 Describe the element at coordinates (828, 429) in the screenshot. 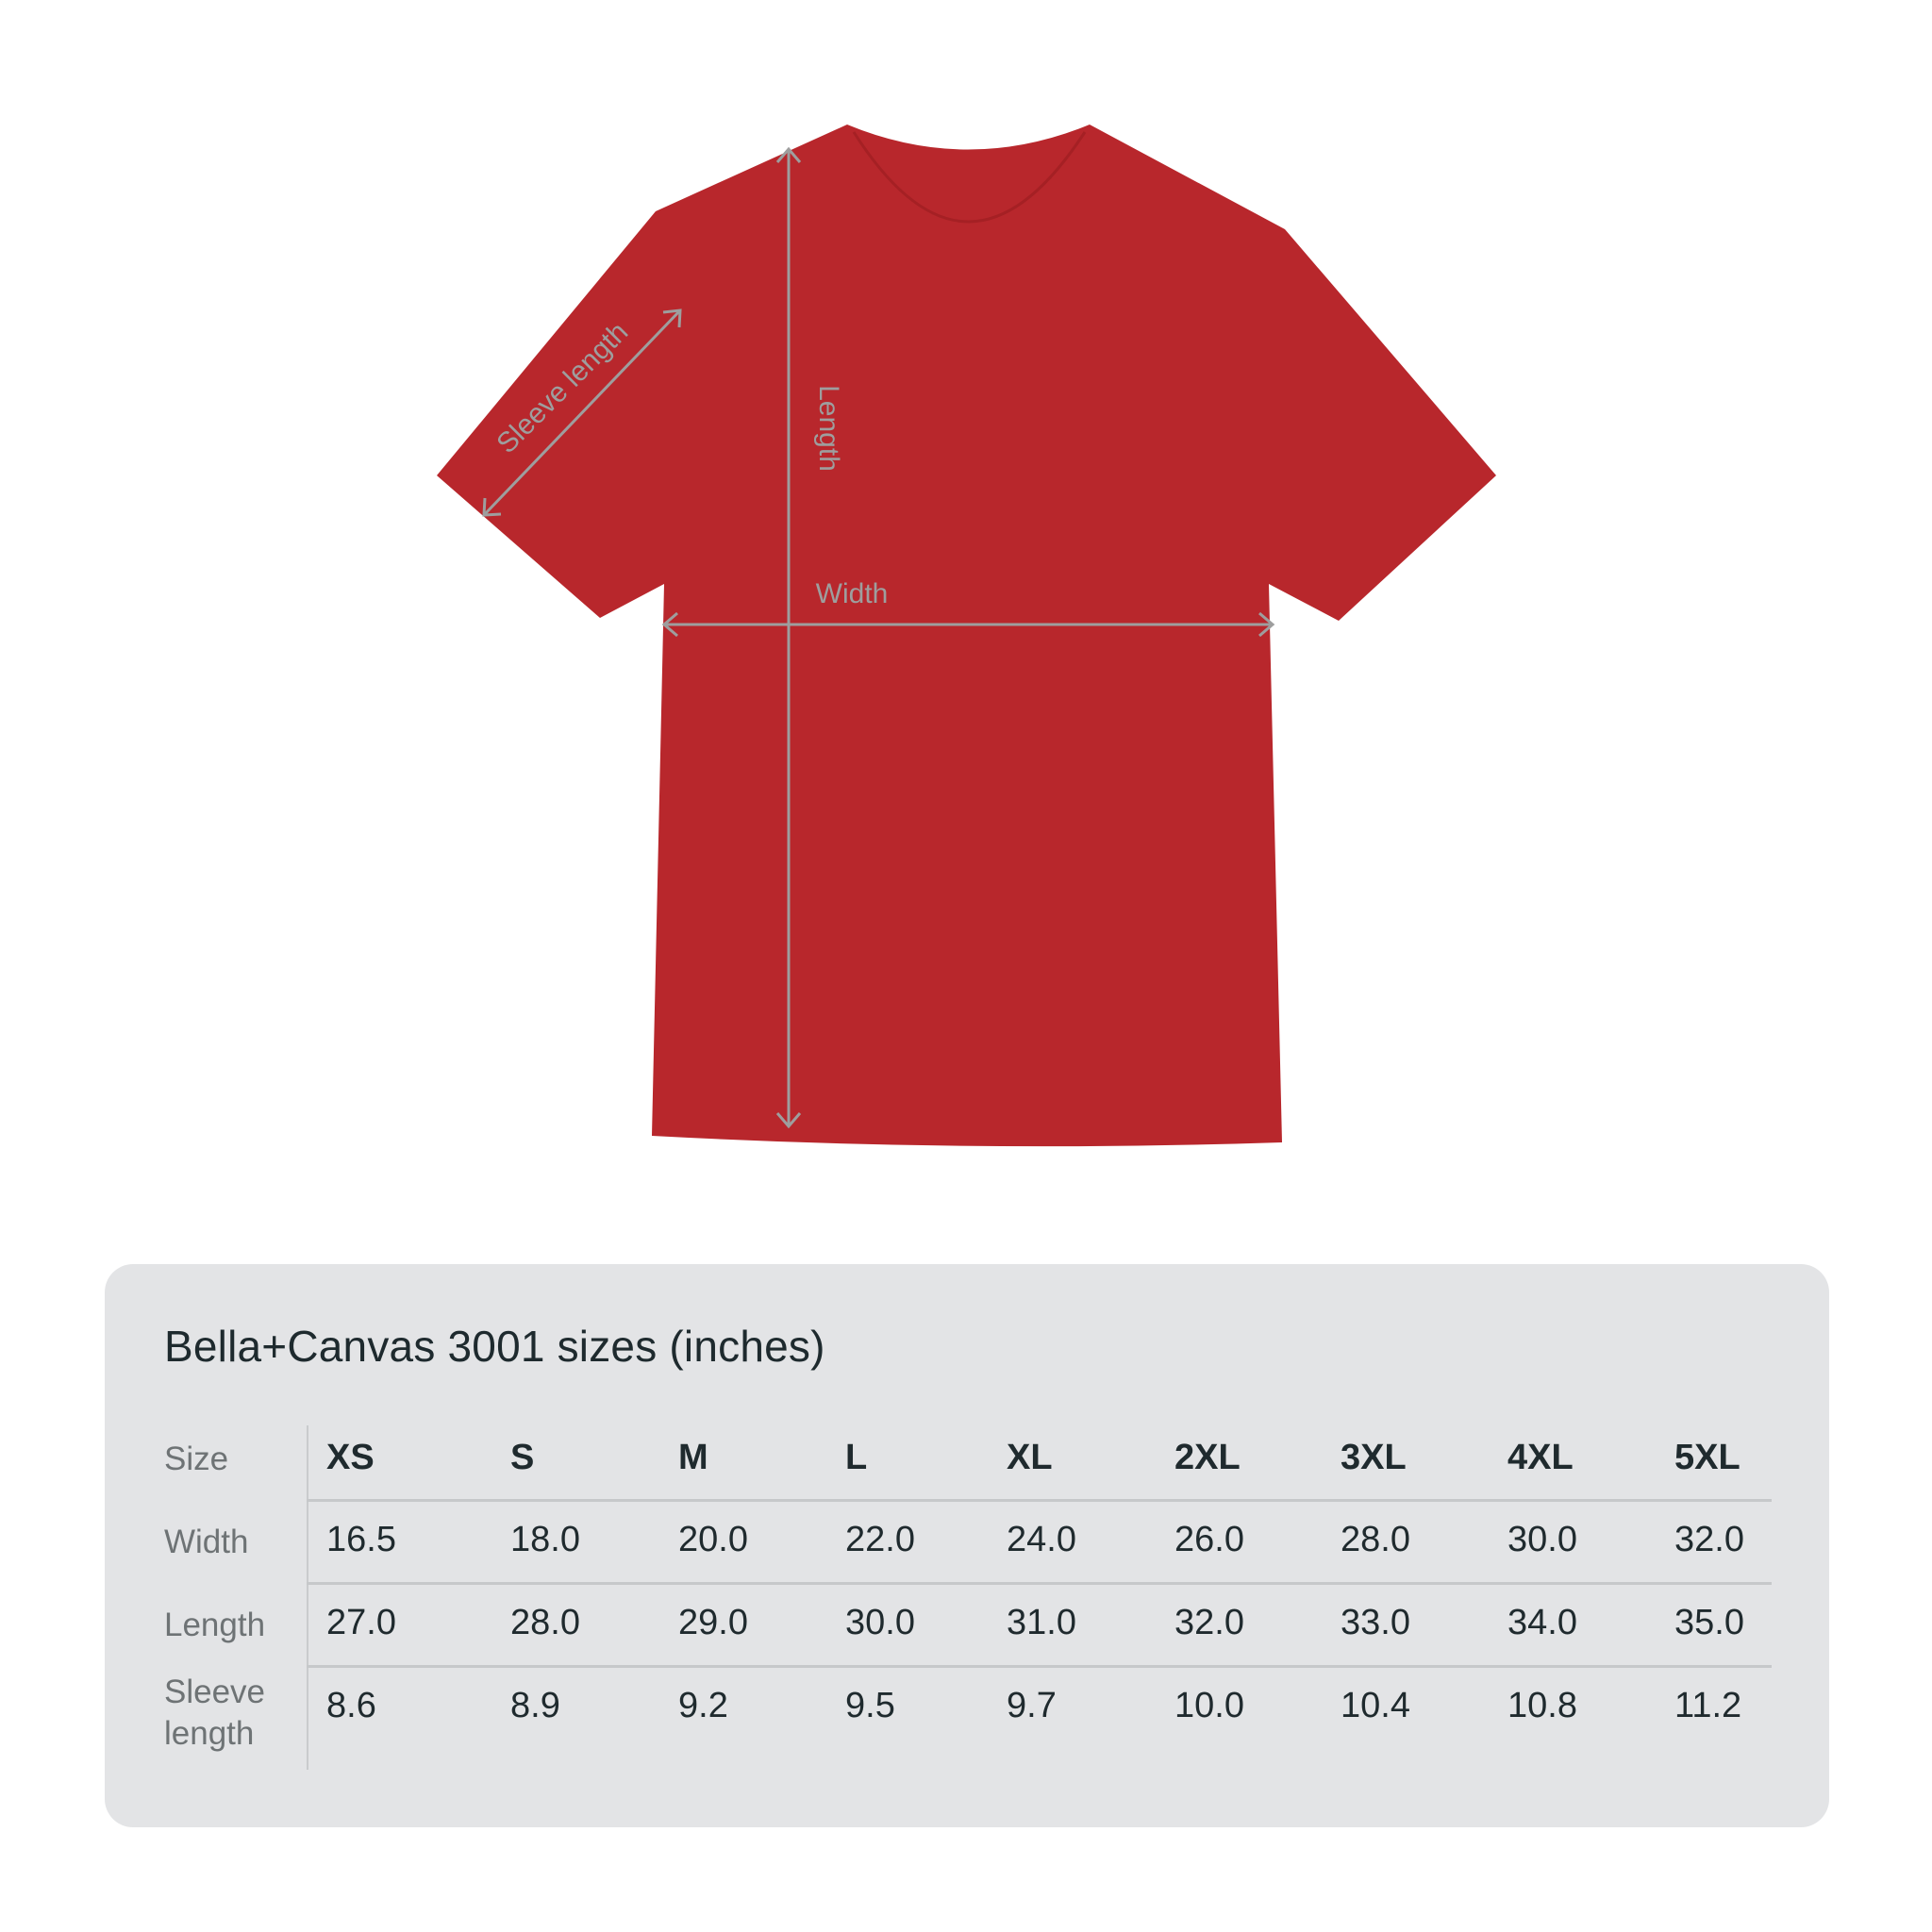

I see `length-label: Length` at that location.